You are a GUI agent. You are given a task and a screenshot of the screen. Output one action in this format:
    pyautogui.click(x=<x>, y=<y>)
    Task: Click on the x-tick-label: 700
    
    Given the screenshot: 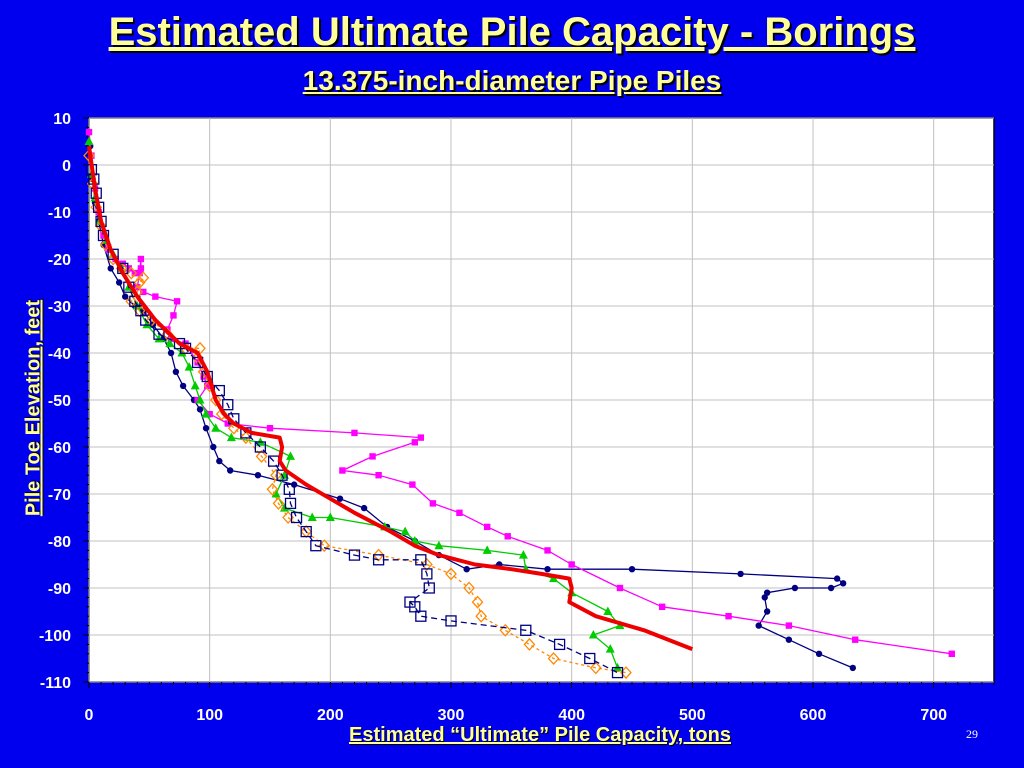 What is the action you would take?
    pyautogui.click(x=933, y=715)
    